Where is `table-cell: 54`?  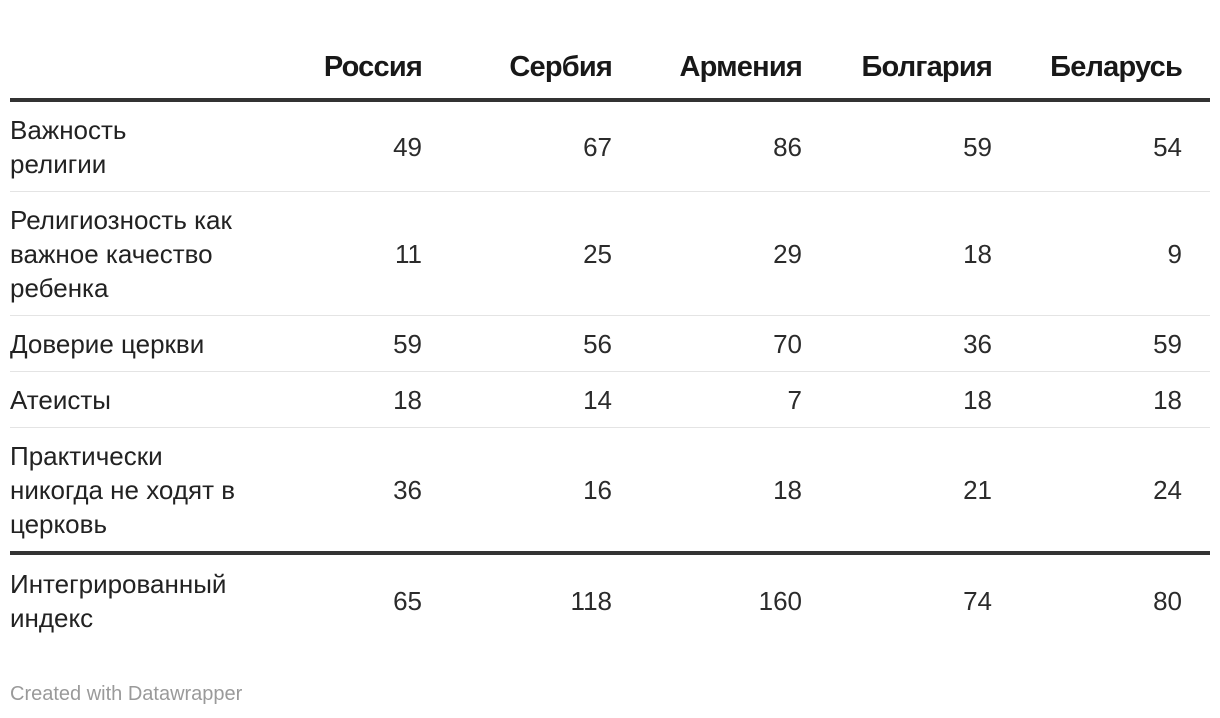 table-cell: 54 is located at coordinates (1115, 146).